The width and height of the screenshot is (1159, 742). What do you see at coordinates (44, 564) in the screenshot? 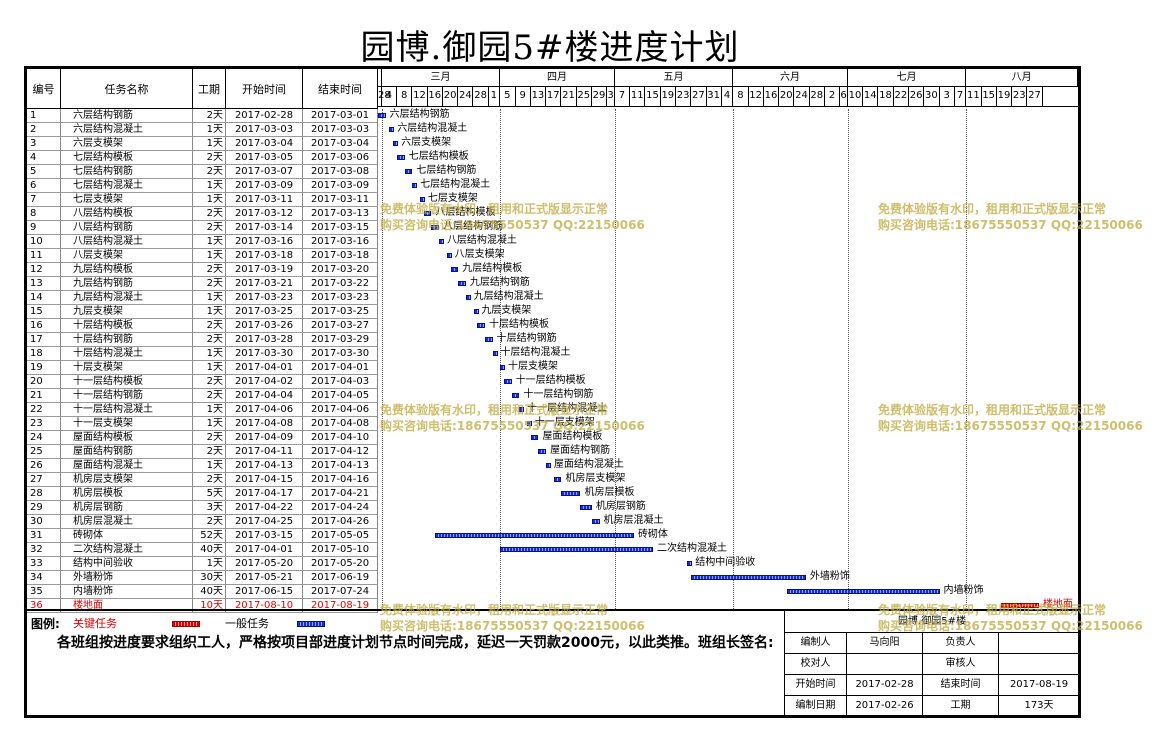
I see `task-id: 33` at bounding box center [44, 564].